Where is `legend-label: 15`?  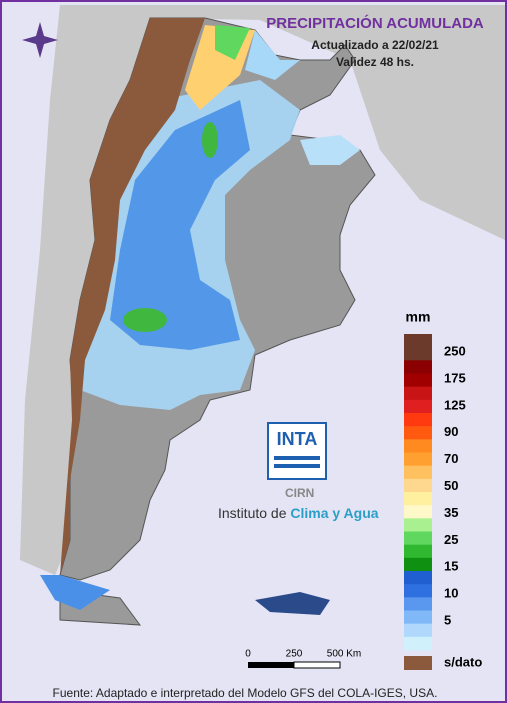 legend-label: 15 is located at coordinates (451, 566).